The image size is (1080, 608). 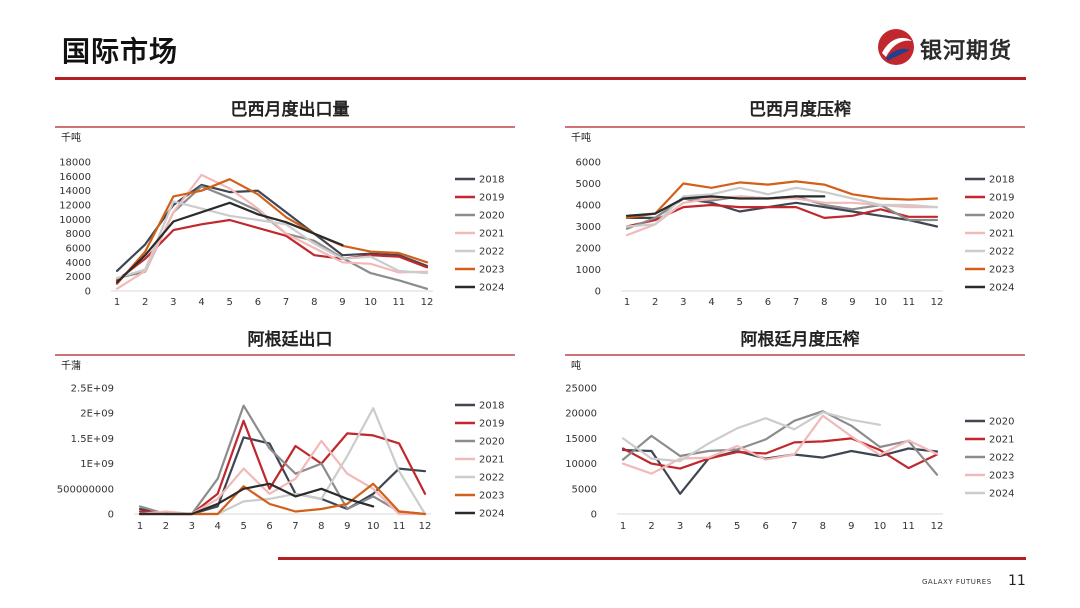 What do you see at coordinates (75, 177) in the screenshot?
I see `y-tick-label: 16000` at bounding box center [75, 177].